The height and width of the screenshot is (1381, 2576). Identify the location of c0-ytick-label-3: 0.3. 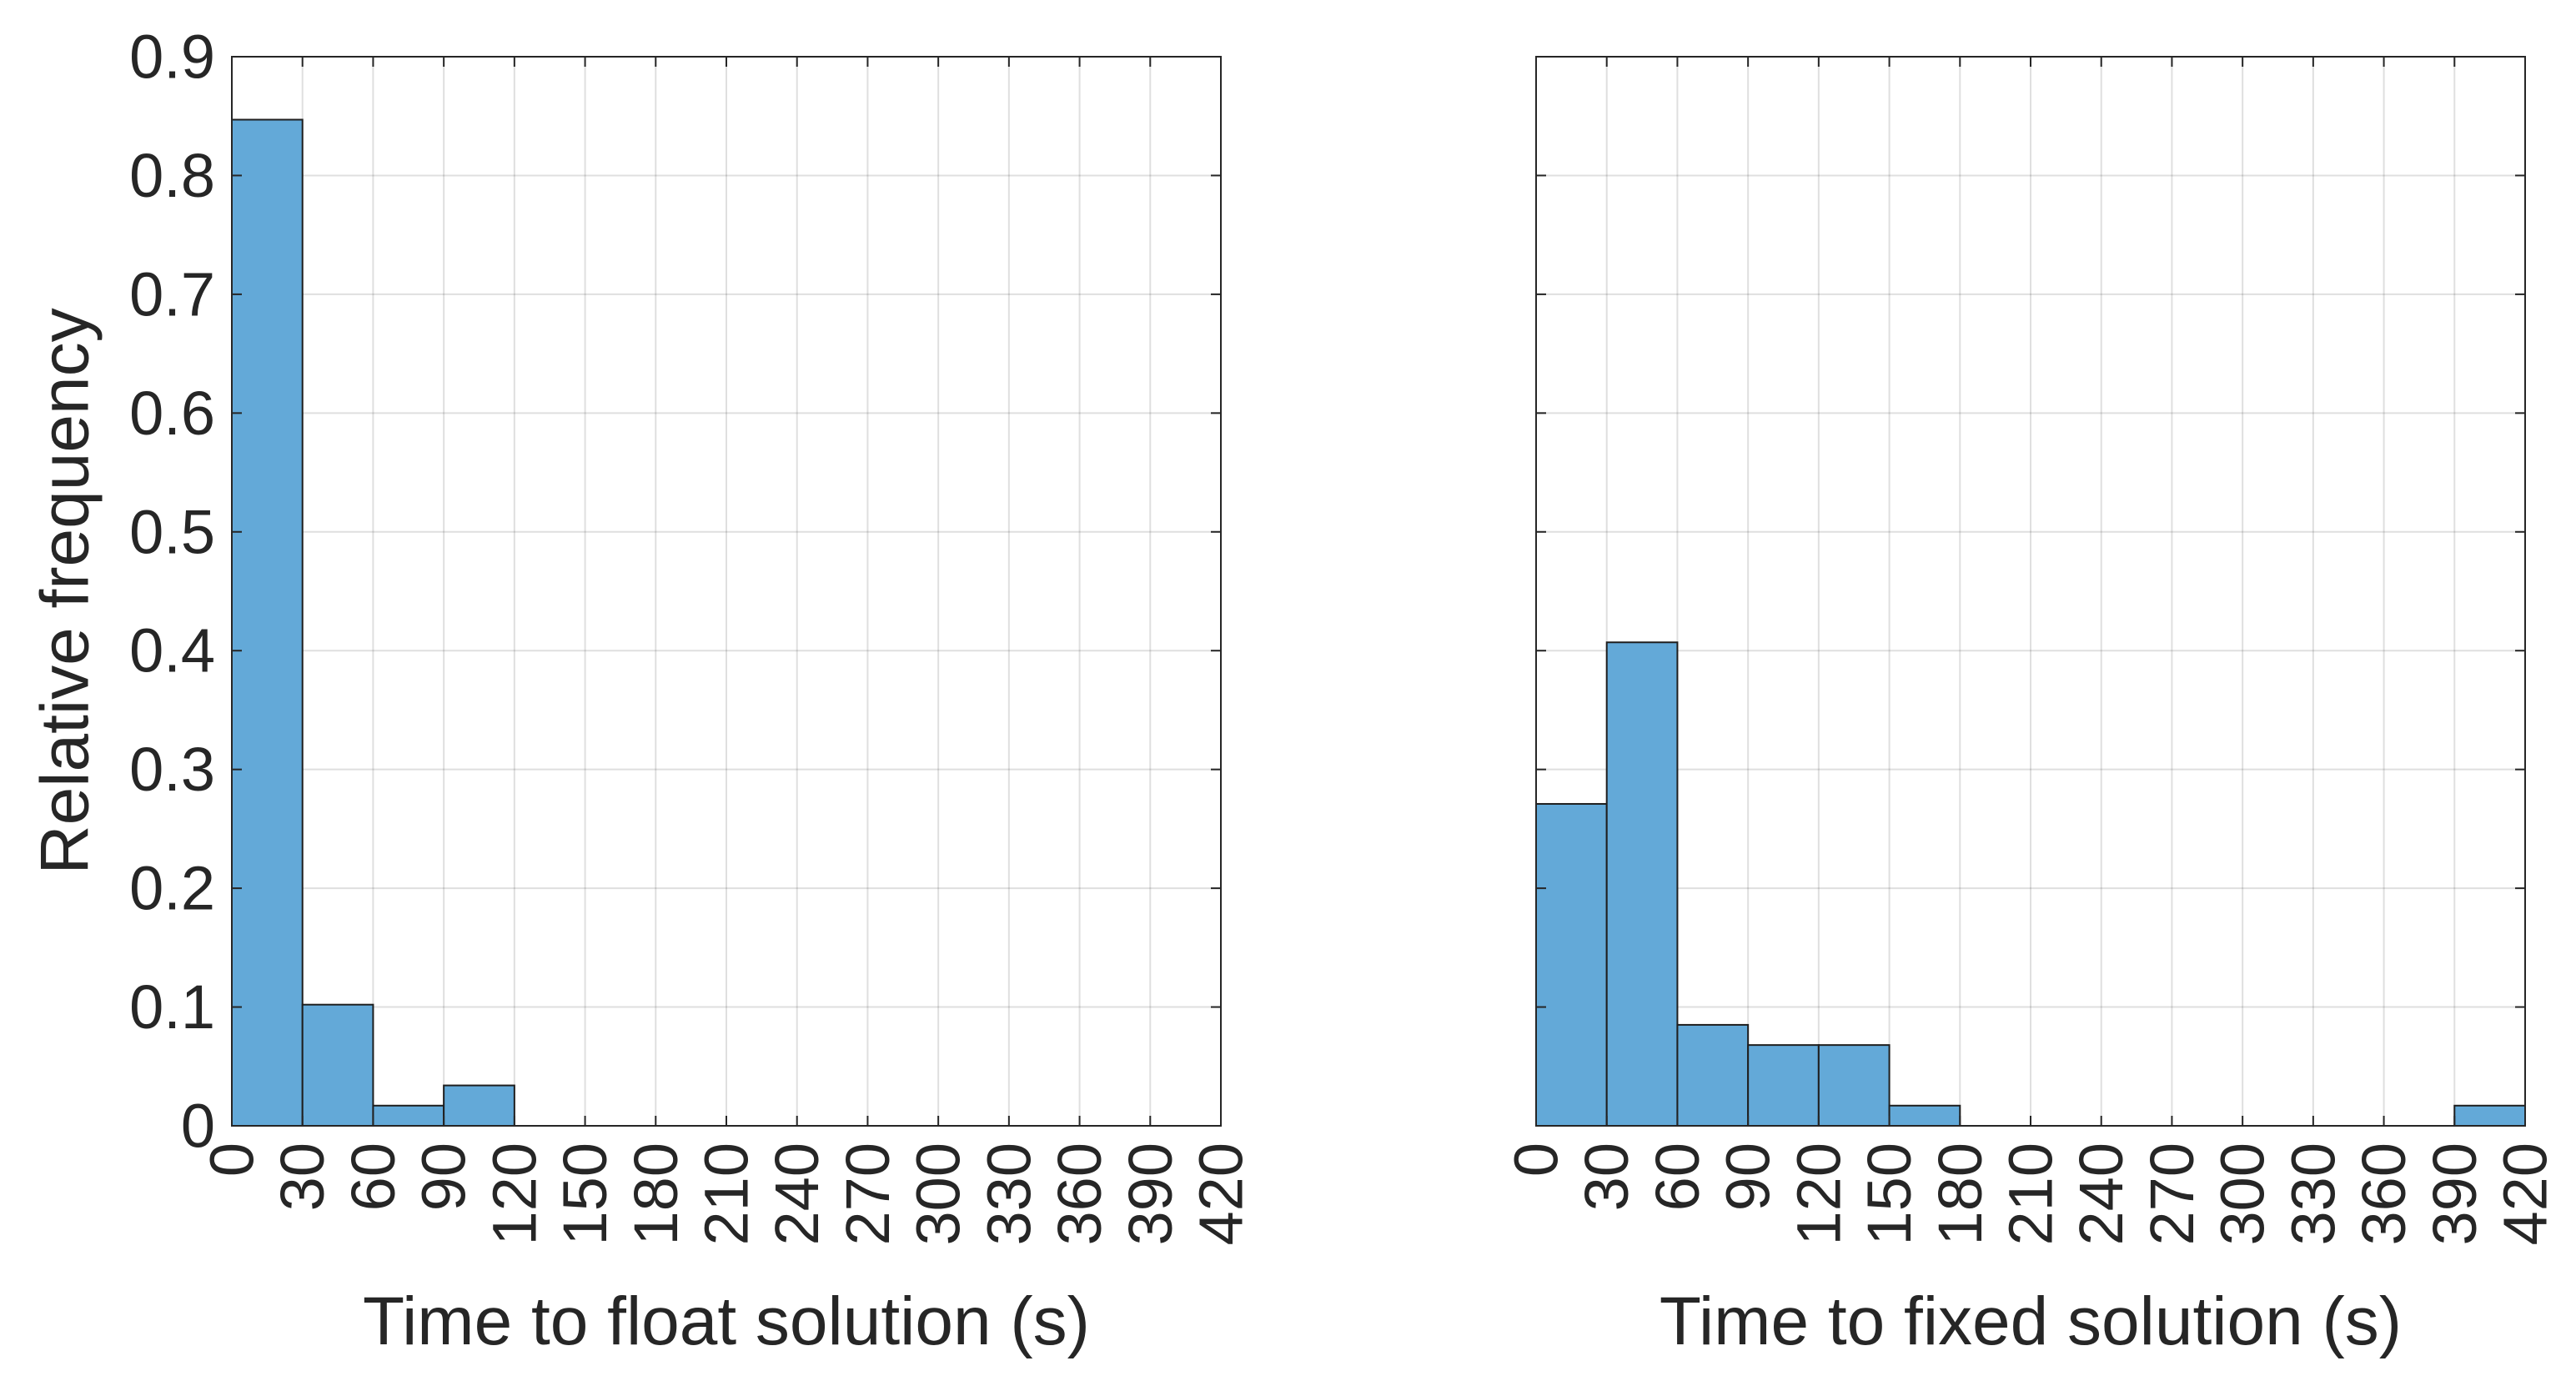
(172, 769).